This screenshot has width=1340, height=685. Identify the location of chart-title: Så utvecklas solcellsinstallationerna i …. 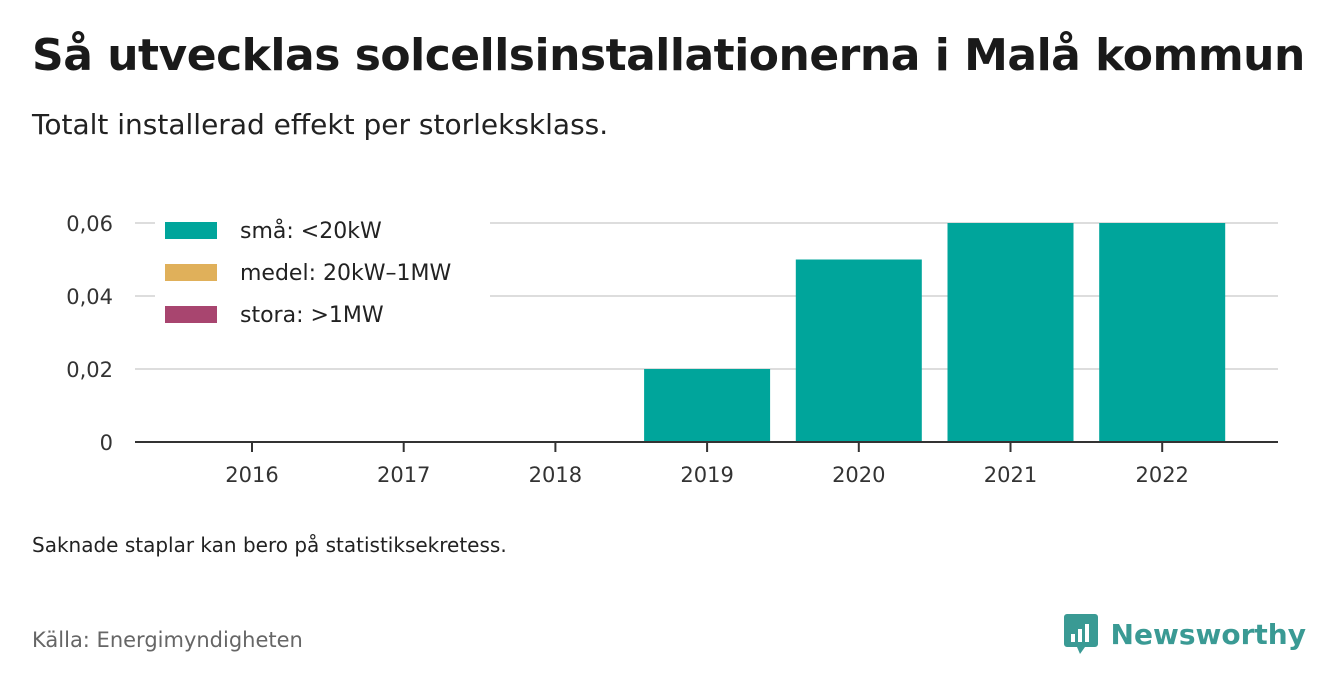
(668, 55).